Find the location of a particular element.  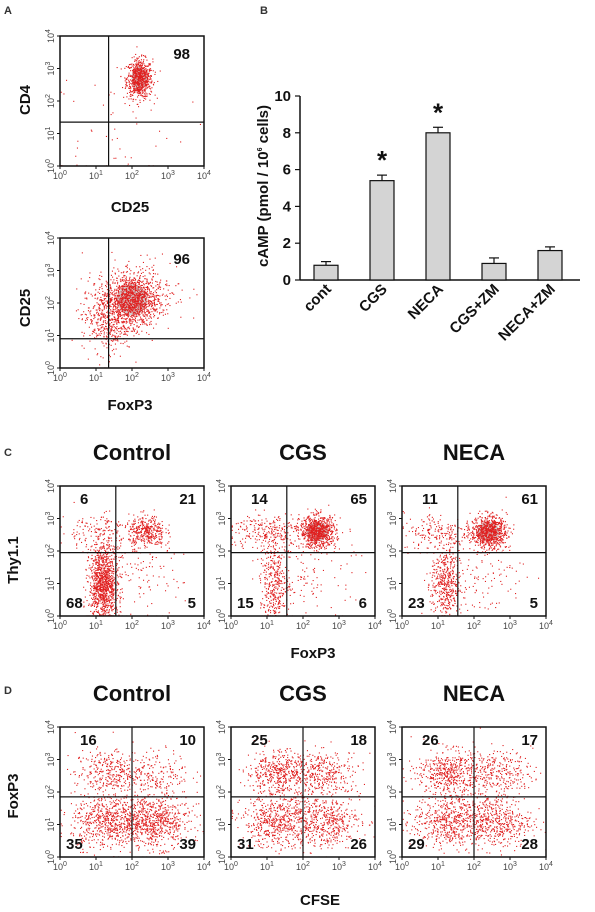

category-label: NECA+ZM is located at coordinates (527, 313).